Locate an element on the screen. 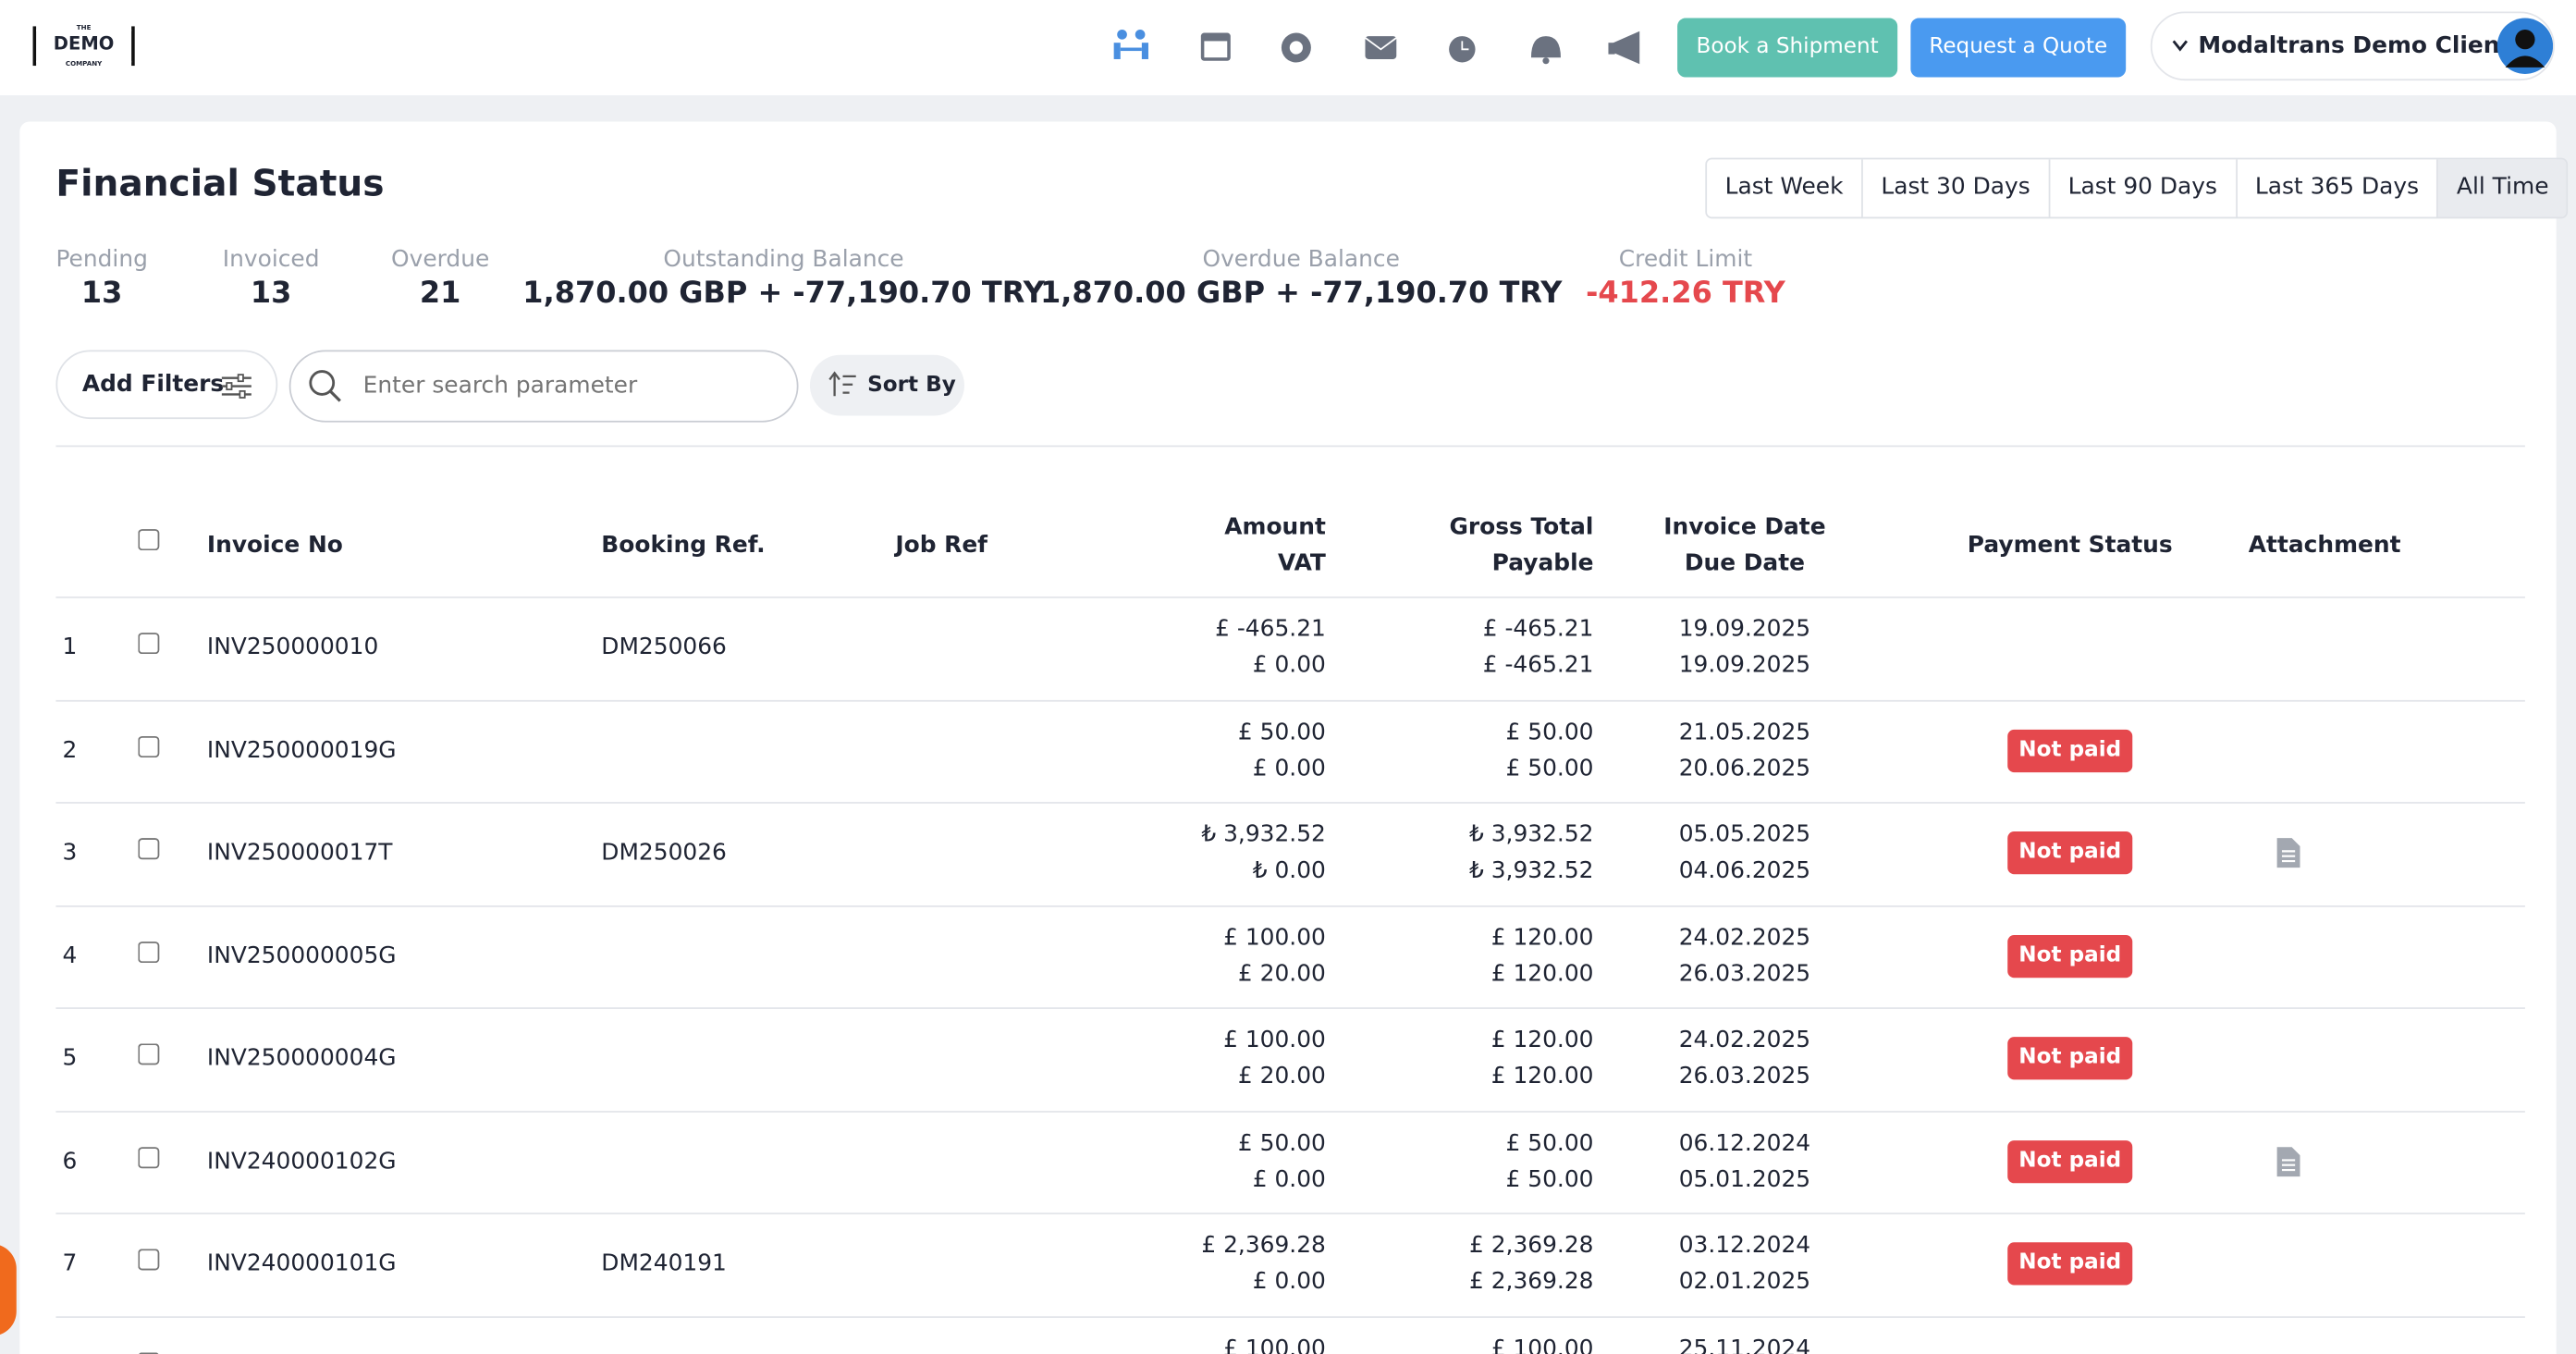  dates-cell: 21.05.2025 20.06.2025 is located at coordinates (1744, 750).